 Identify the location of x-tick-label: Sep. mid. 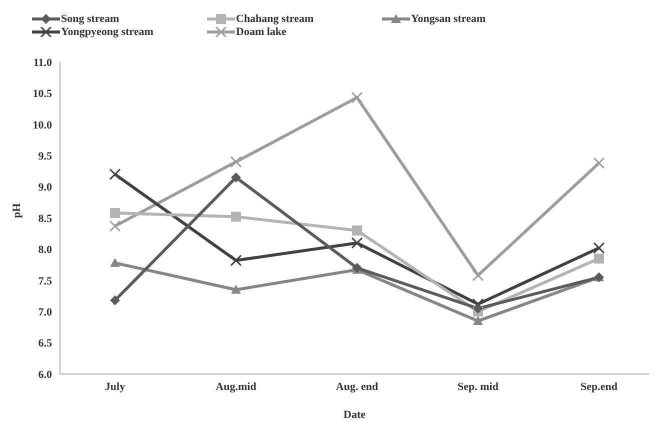
(478, 386).